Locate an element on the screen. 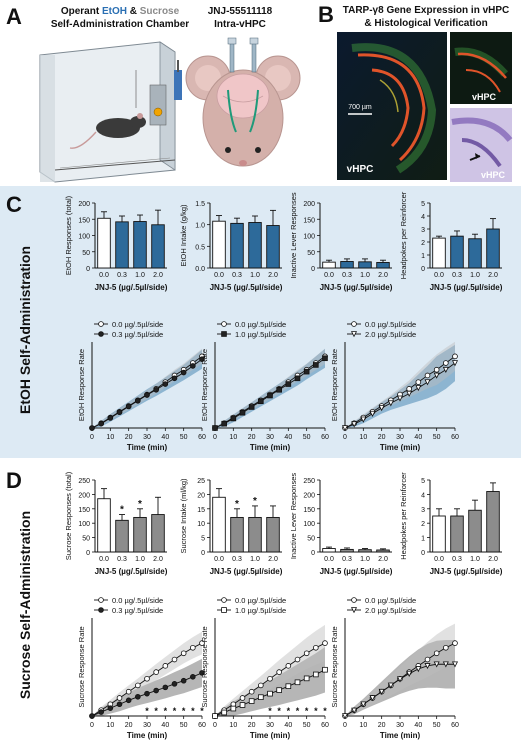 This screenshot has height=750, width=521. legend-label: 0.3 µg/.5µl/side is located at coordinates (137, 334).